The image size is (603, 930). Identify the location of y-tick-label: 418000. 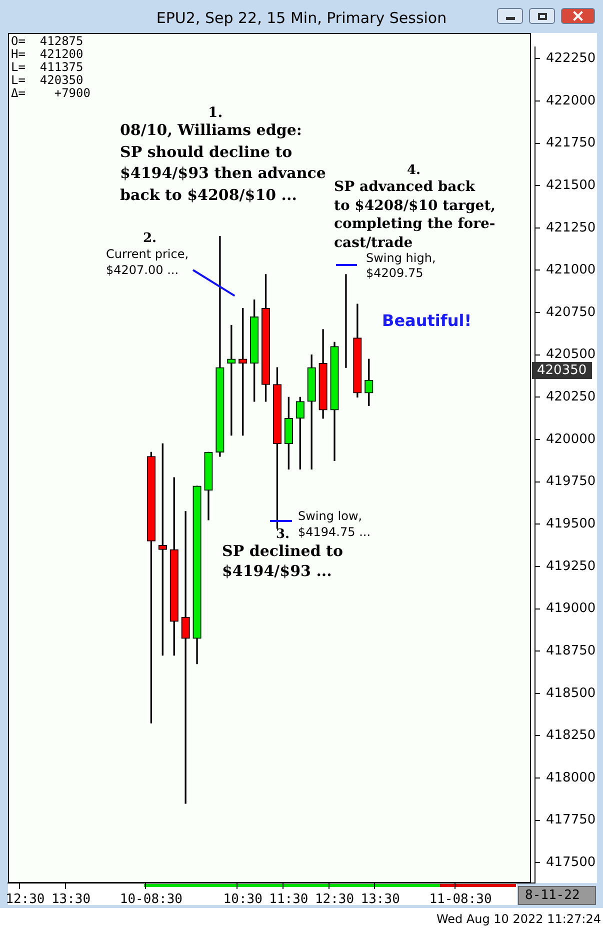
(571, 778).